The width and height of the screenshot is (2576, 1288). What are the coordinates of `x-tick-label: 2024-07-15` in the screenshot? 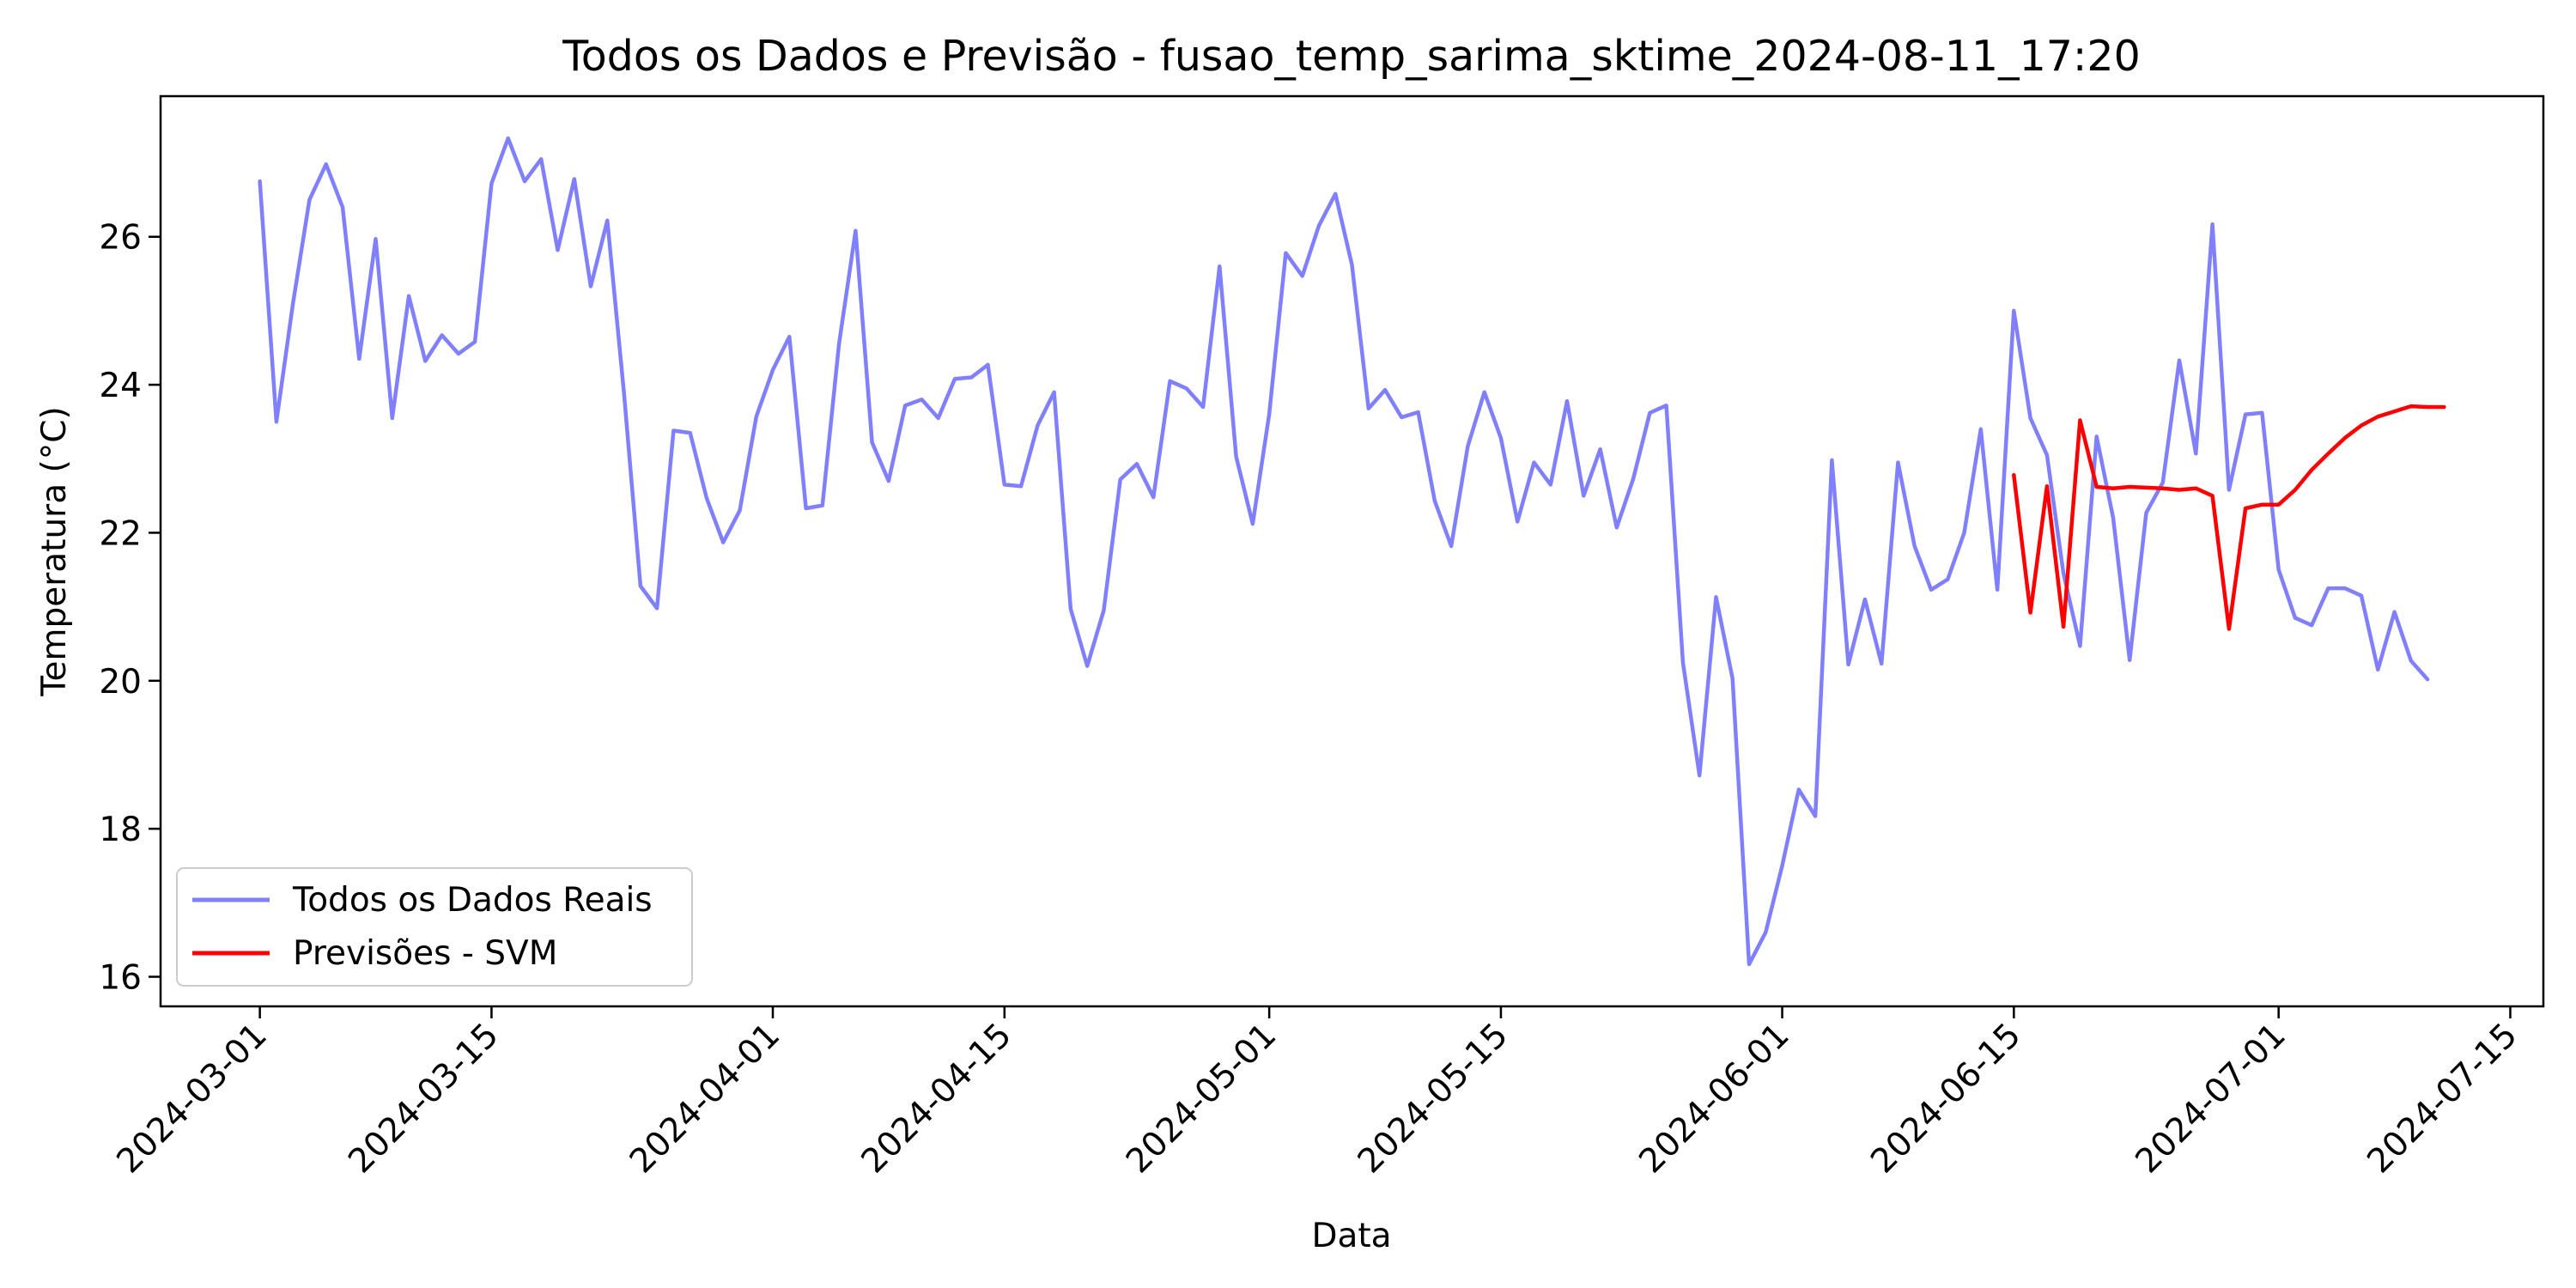 It's located at (2442, 1098).